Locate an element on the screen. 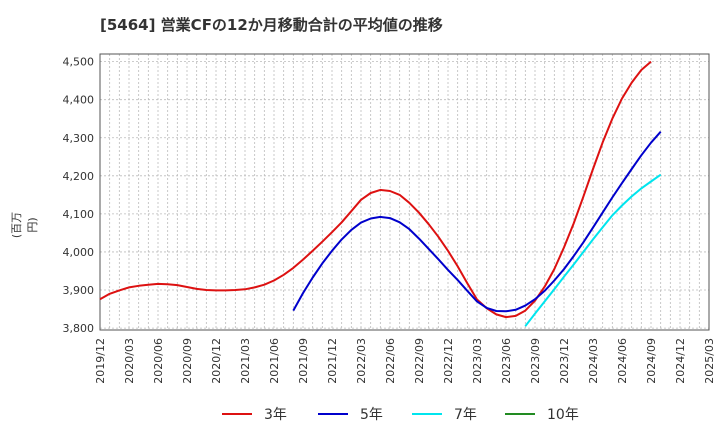 This screenshot has width=720, height=440. x-tick-label: 2024/03 is located at coordinates (593, 361).